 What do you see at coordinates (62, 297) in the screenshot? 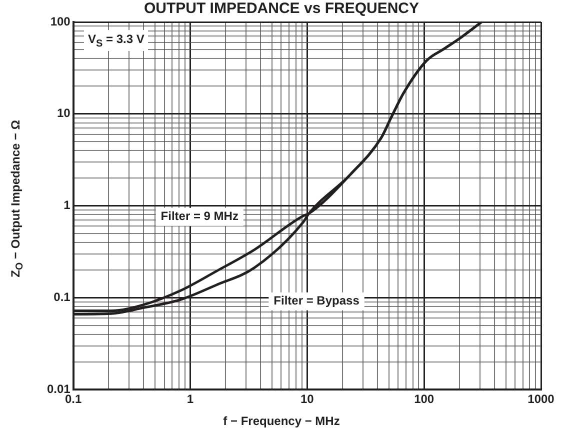
I see `y-tick-label: 0.1` at bounding box center [62, 297].